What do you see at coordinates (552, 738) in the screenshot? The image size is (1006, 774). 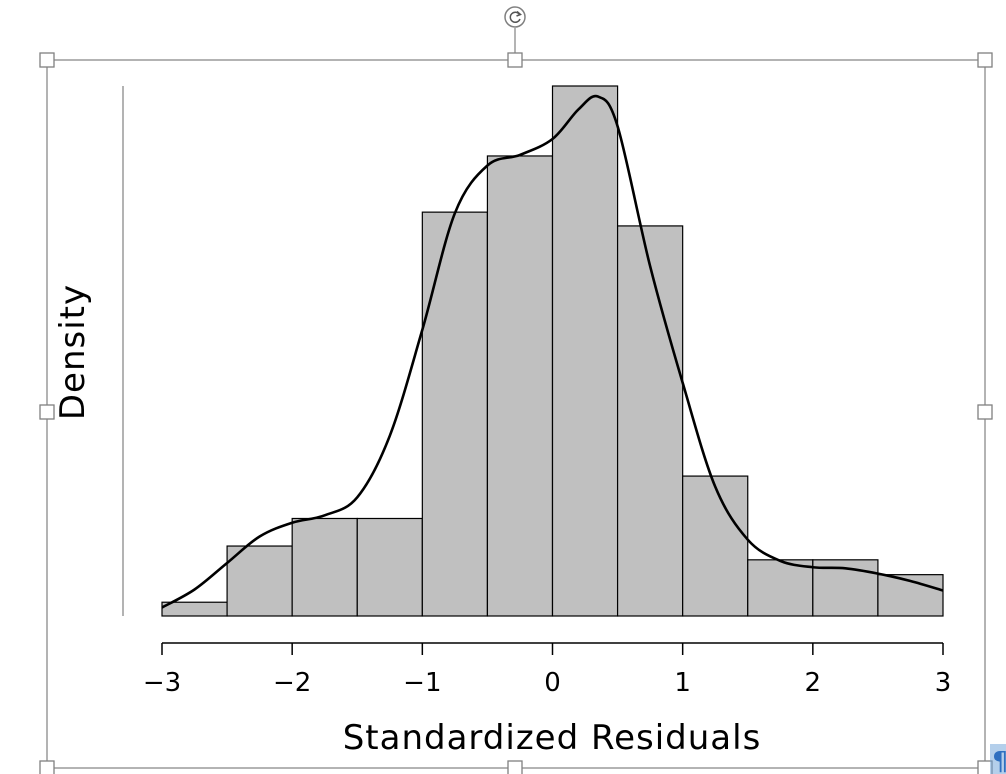 I see `x-axis-title: Standardized Residuals` at bounding box center [552, 738].